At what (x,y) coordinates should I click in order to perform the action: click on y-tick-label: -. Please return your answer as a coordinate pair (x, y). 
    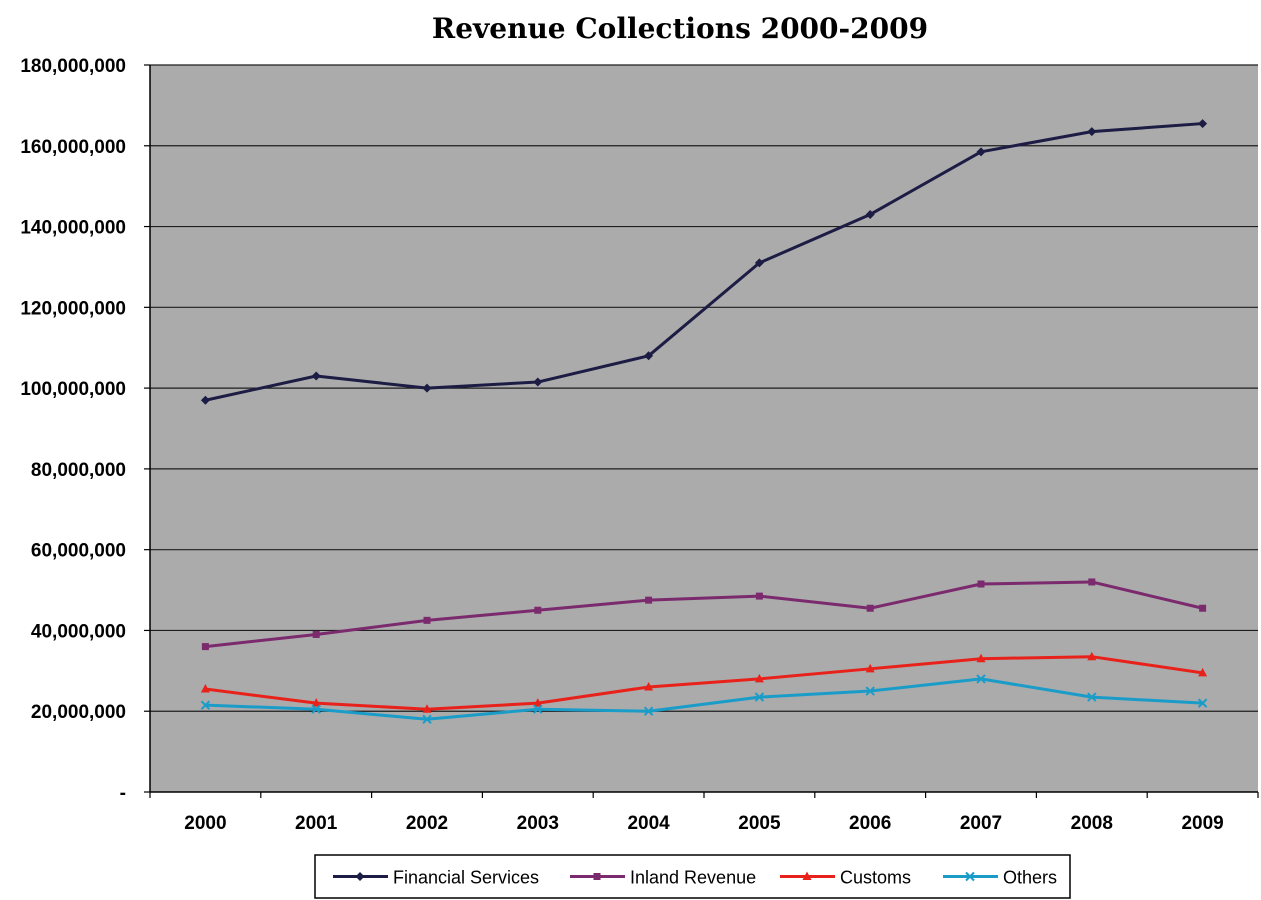
    Looking at the image, I should click on (123, 793).